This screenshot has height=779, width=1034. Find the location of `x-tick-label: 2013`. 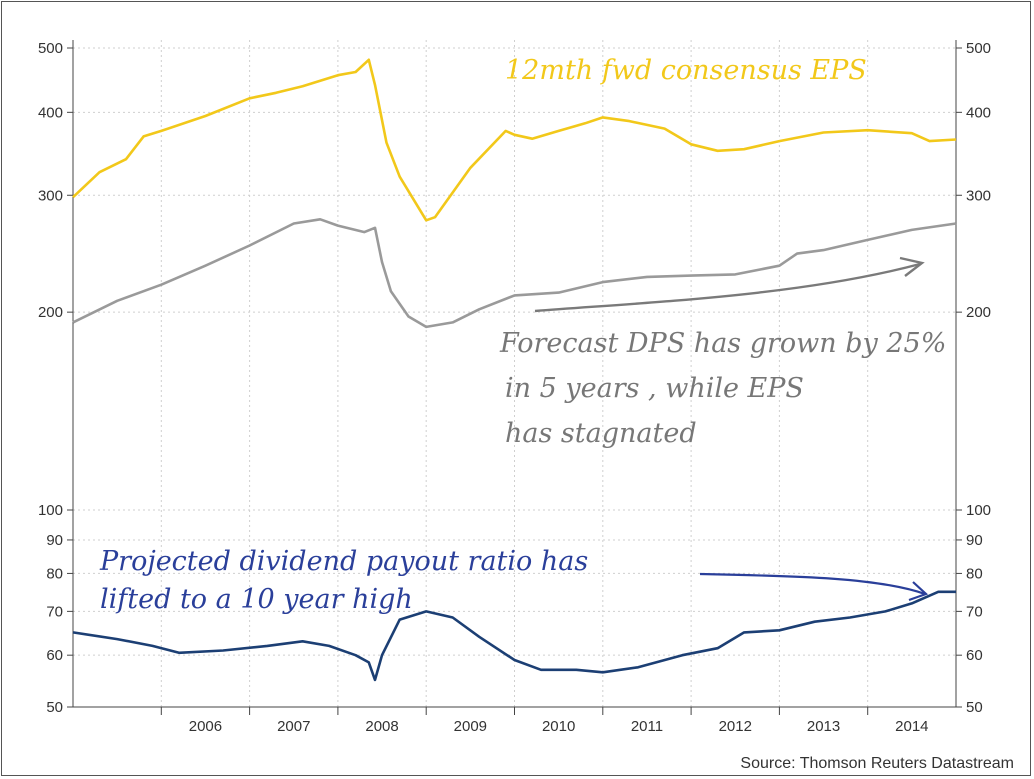

x-tick-label: 2013 is located at coordinates (823, 726).